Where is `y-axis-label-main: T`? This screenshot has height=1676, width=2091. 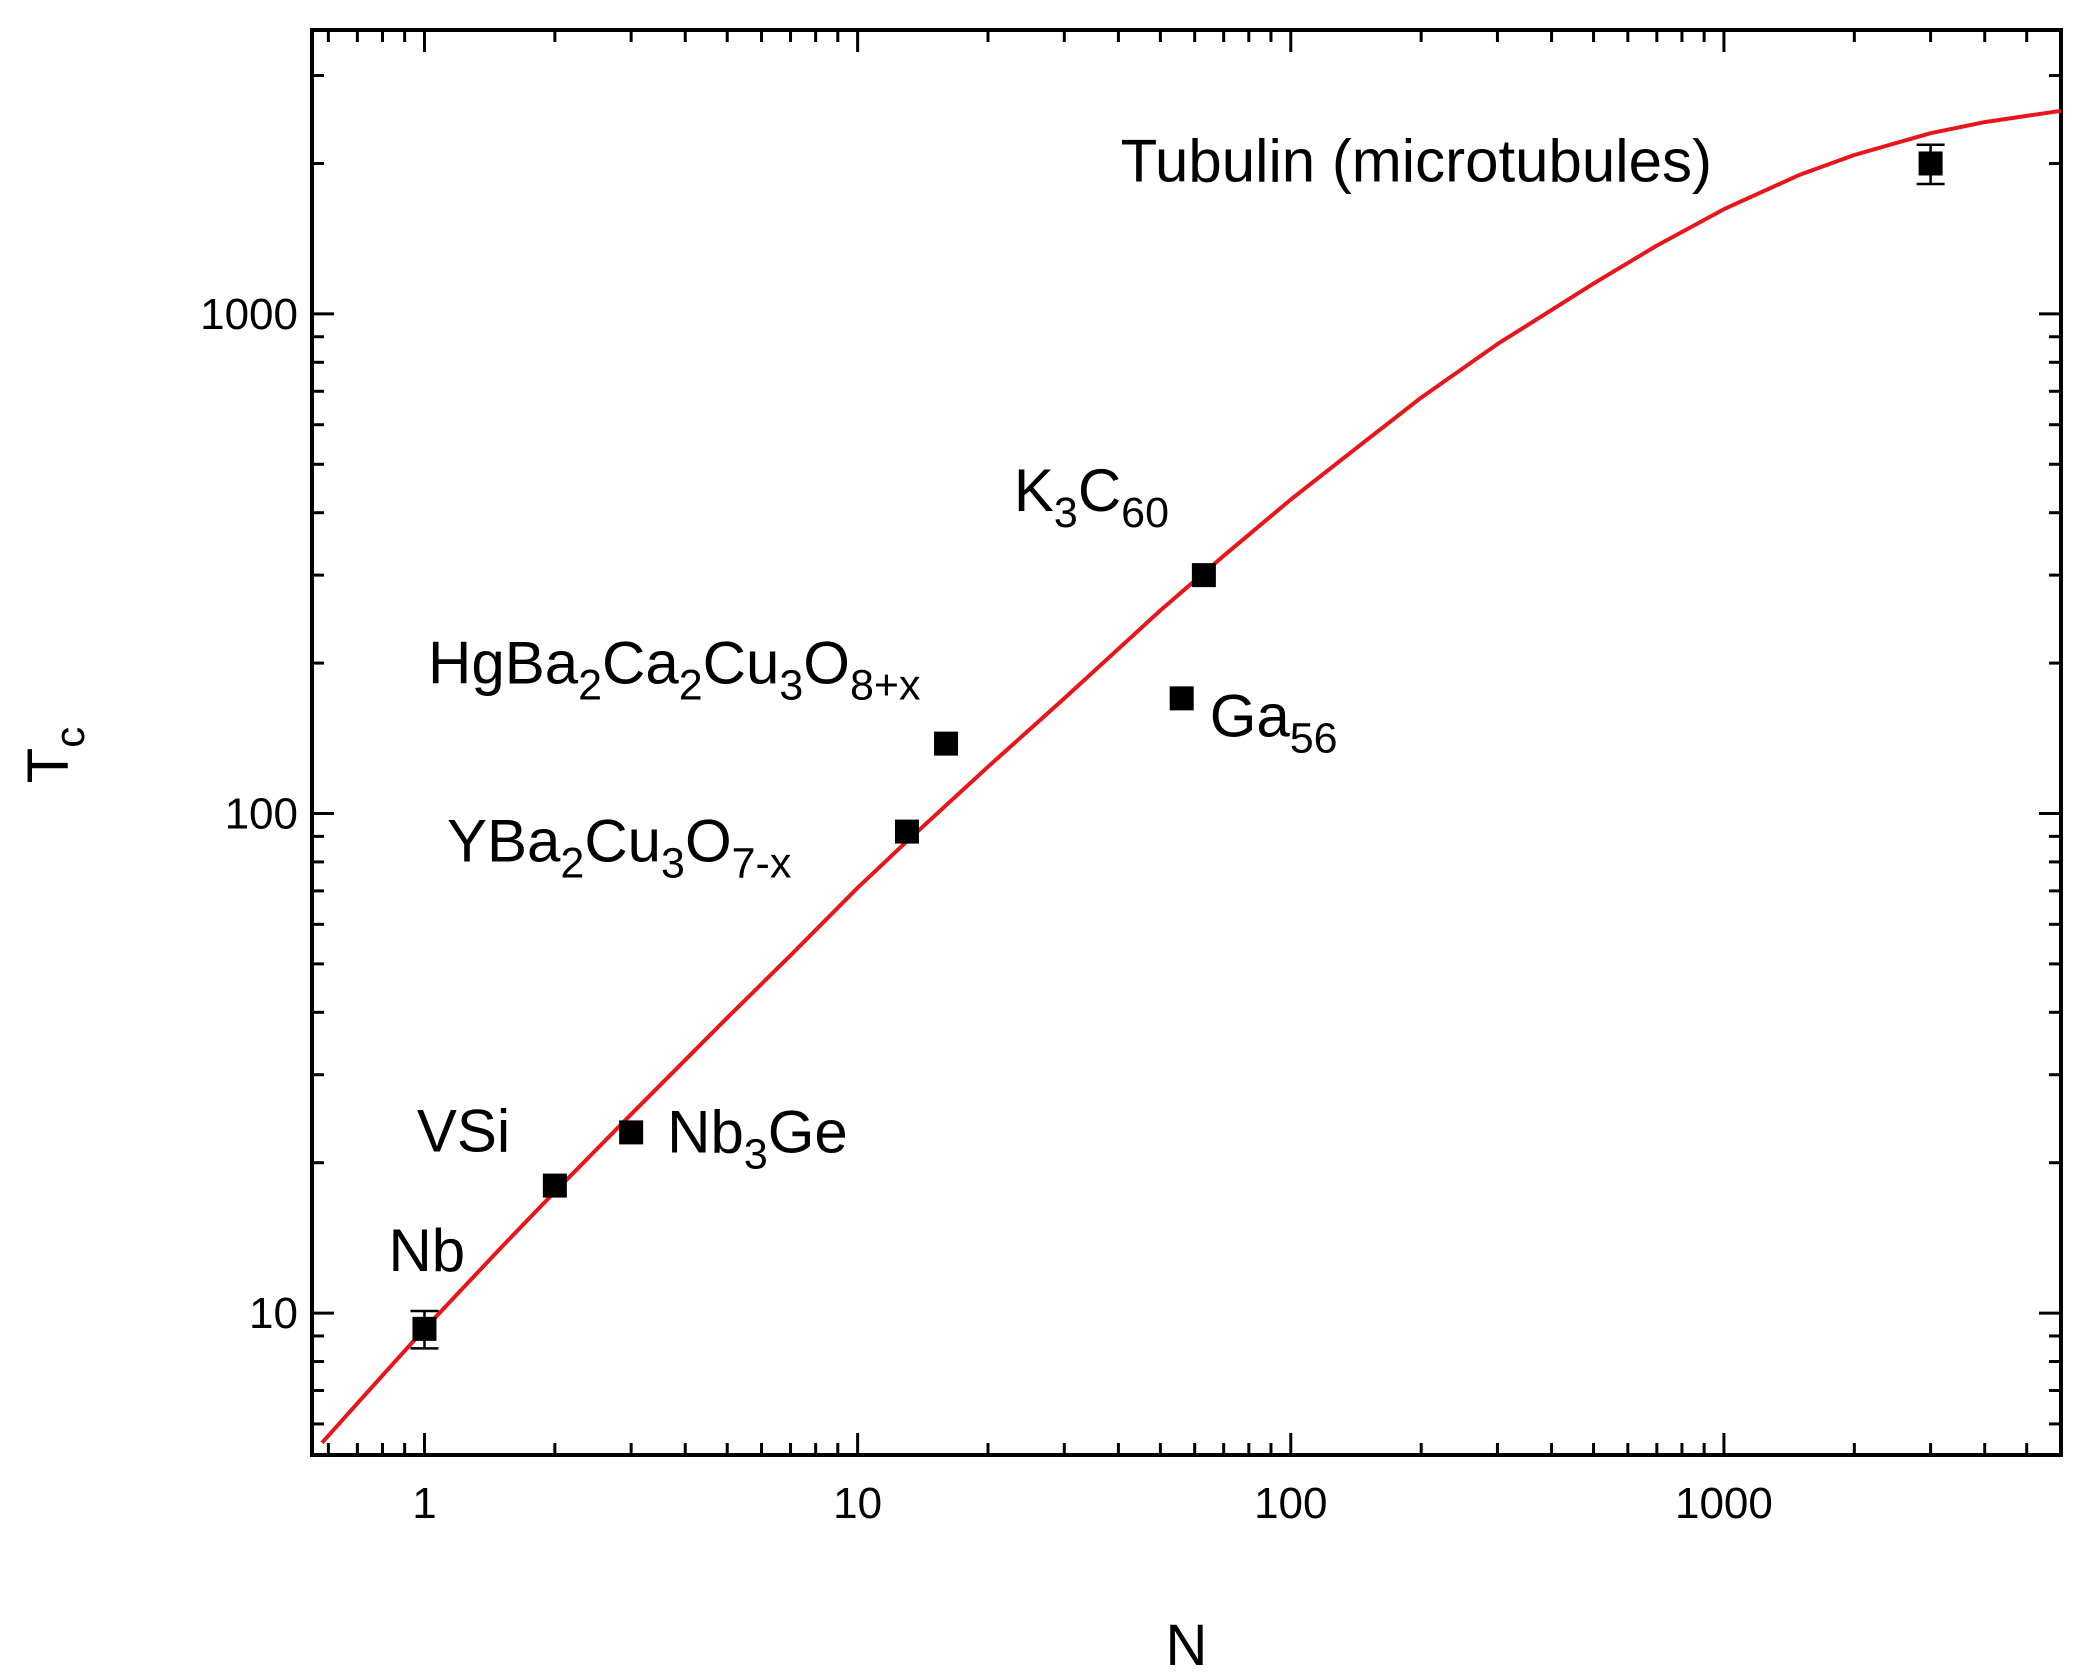 y-axis-label-main: T is located at coordinates (48, 765).